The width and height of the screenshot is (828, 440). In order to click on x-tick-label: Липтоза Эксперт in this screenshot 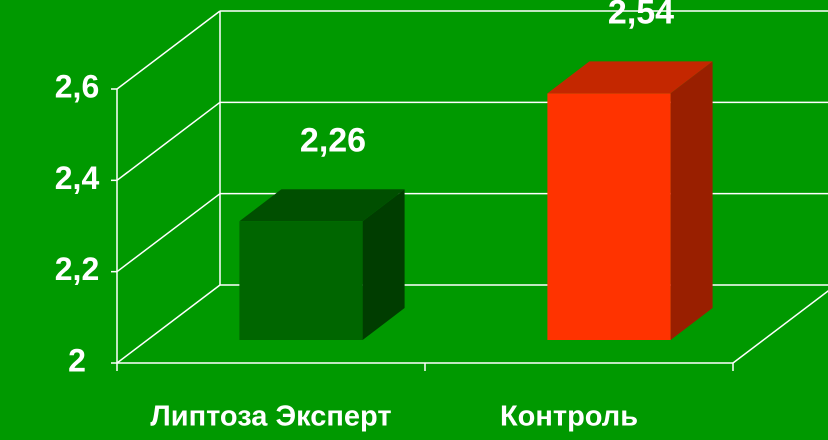, I will do `click(270, 417)`.